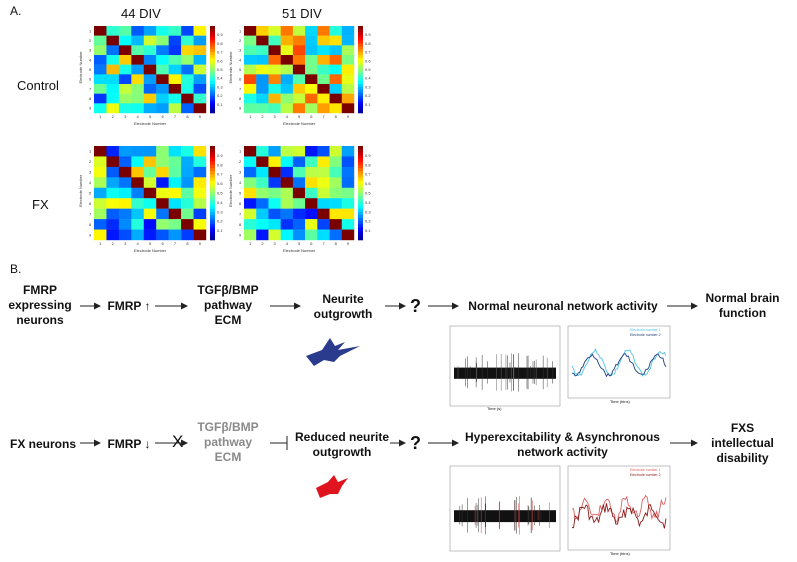 This screenshot has height=562, width=797. I want to click on x-tick-label: 2, so click(262, 243).